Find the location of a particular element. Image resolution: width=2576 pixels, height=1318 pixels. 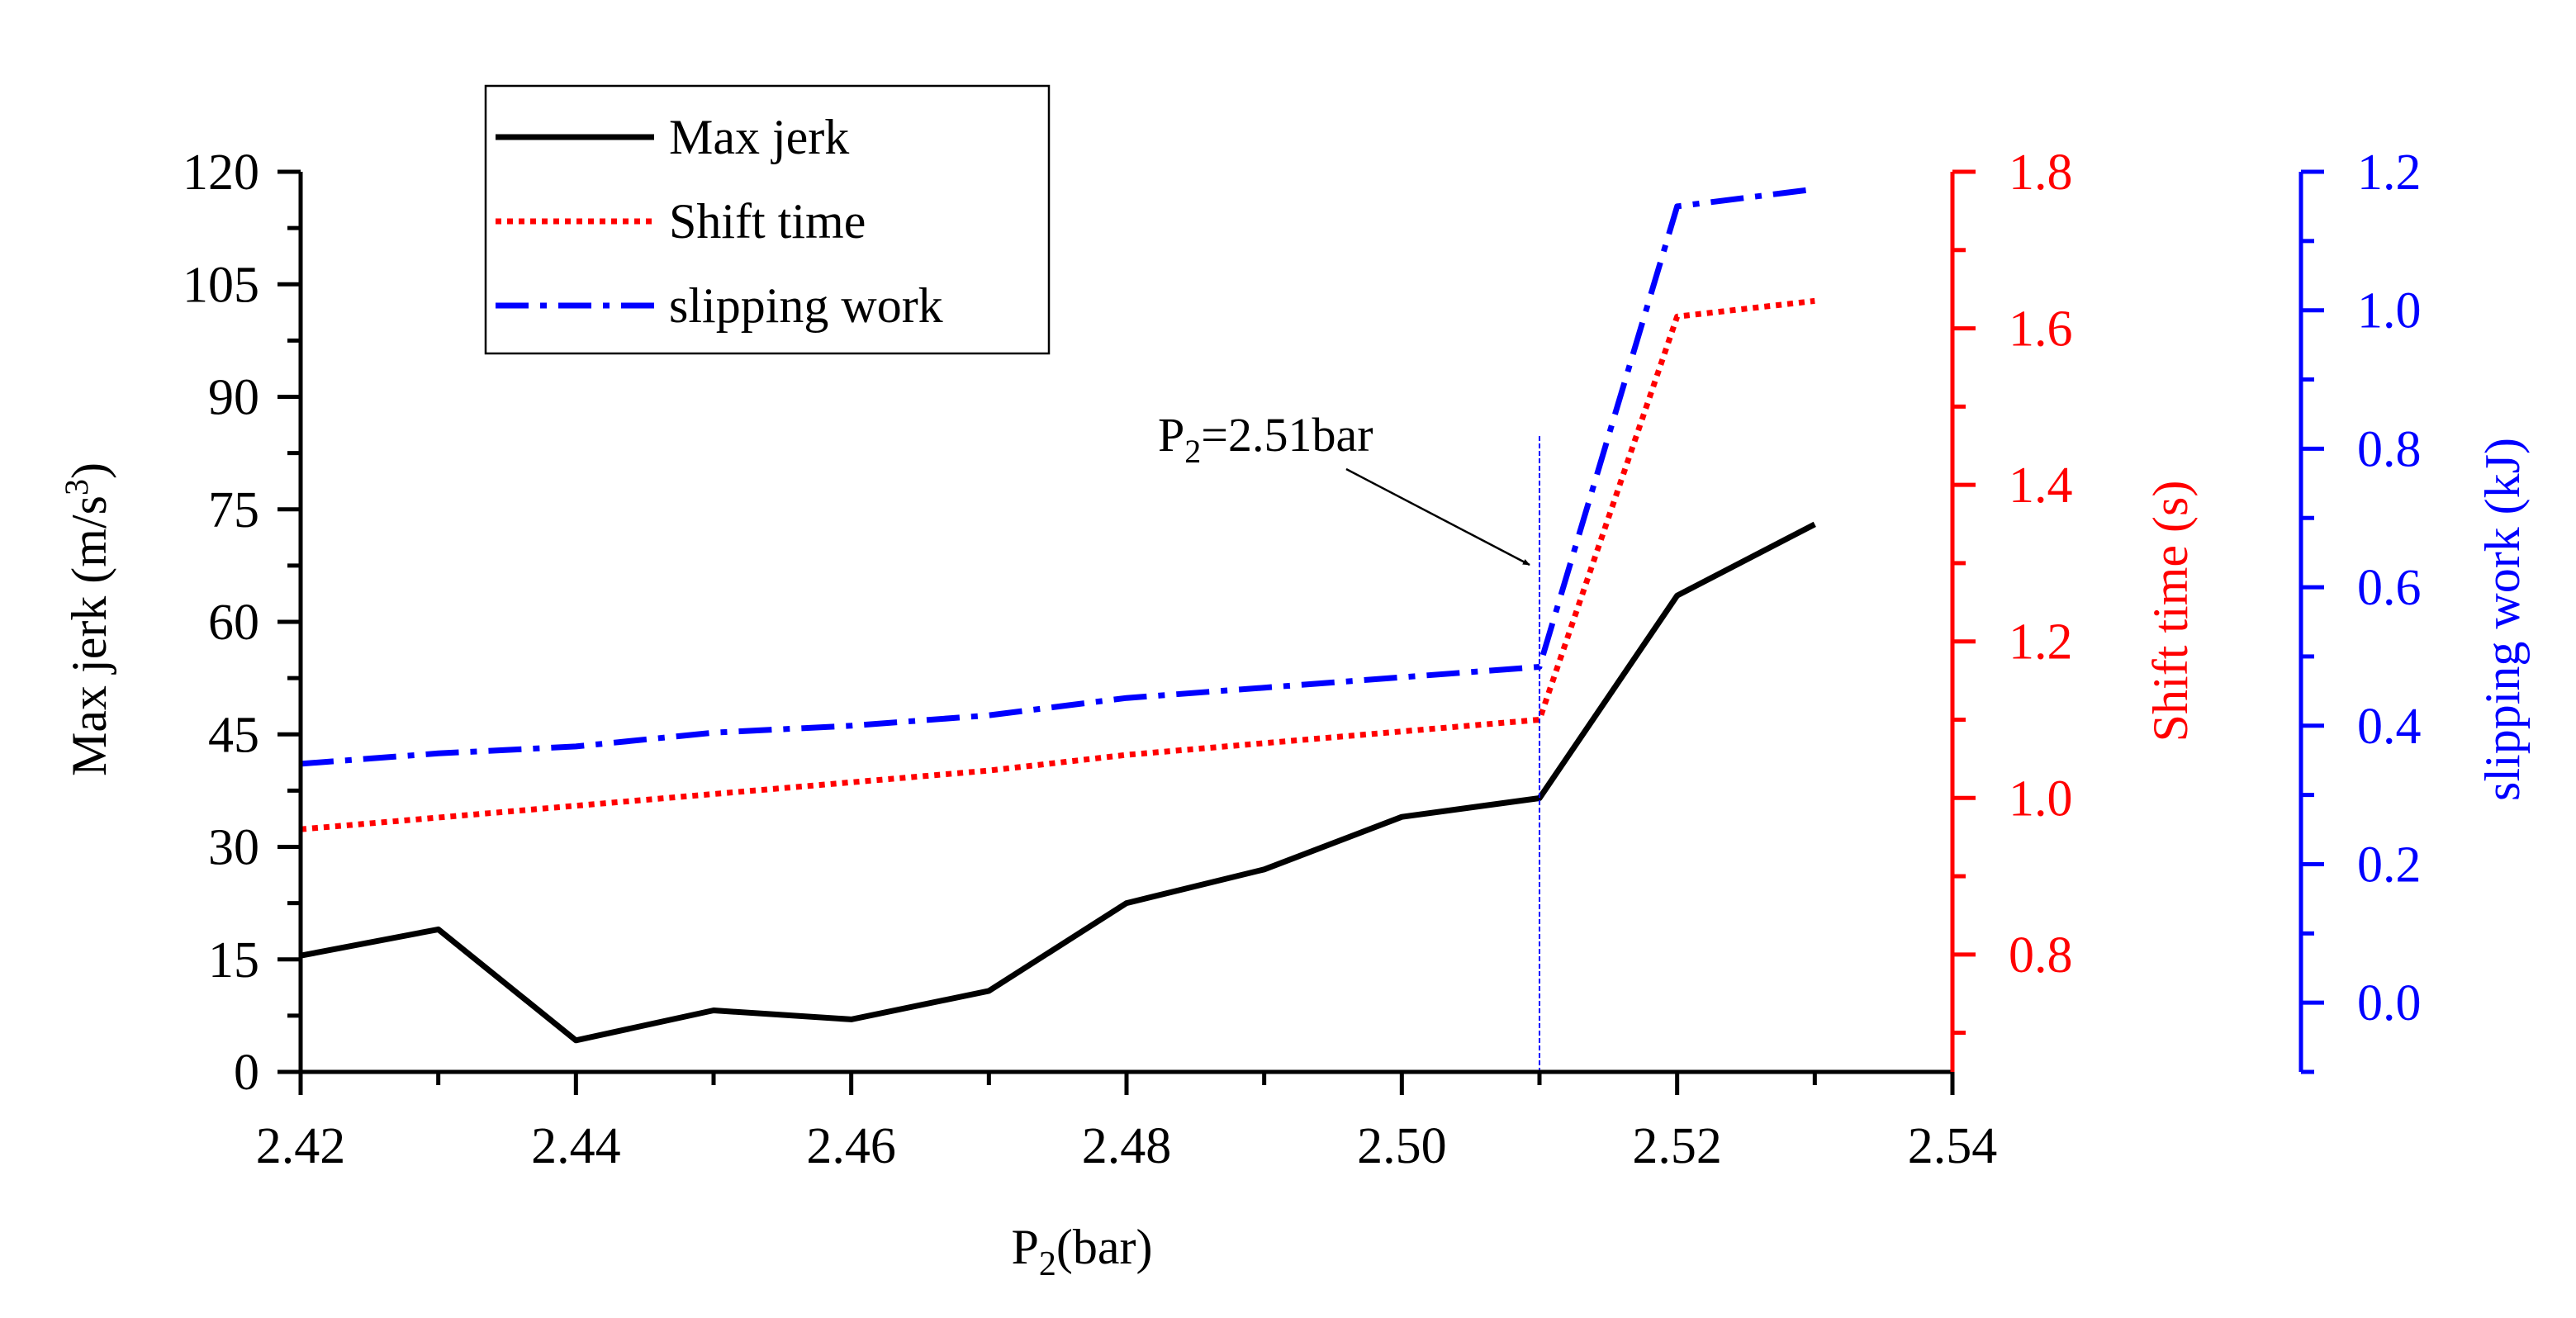

slipping-work-axis-label: slipping work (kJ) is located at coordinates (2502, 619).